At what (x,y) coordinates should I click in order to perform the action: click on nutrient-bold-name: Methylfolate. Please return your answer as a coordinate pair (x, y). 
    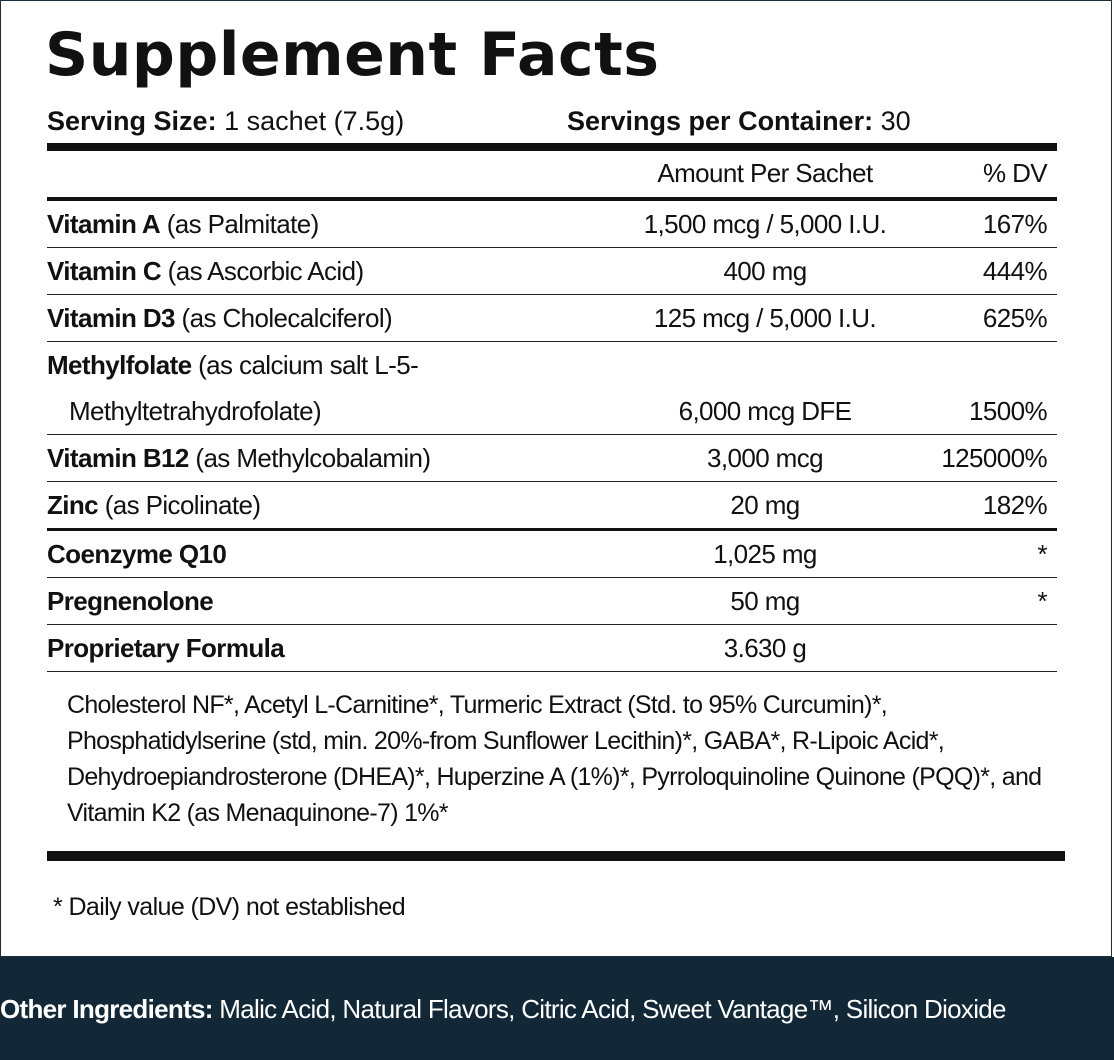
    Looking at the image, I should click on (119, 365).